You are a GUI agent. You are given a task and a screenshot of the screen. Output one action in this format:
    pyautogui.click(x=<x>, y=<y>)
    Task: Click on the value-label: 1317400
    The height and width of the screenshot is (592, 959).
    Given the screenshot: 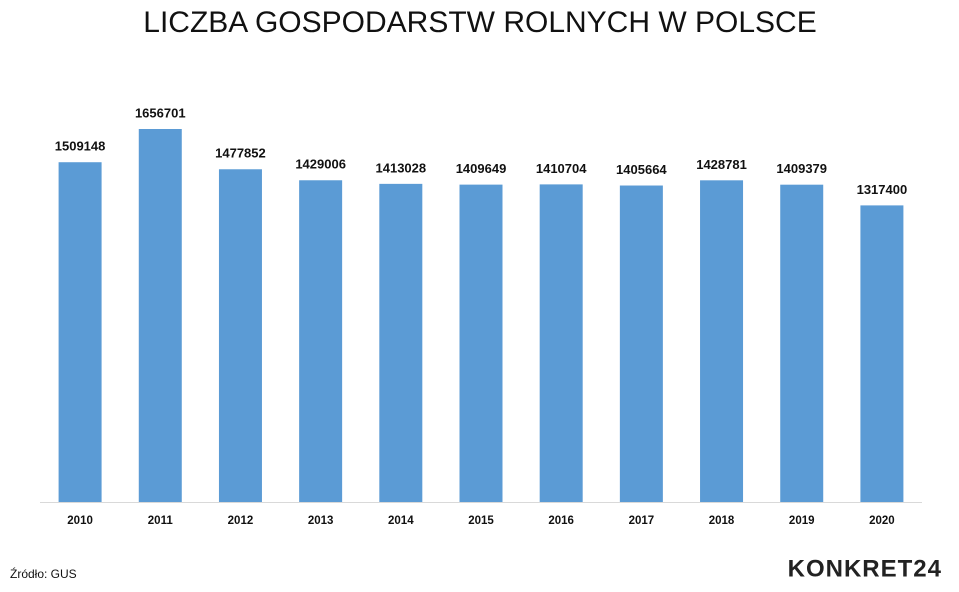 What is the action you would take?
    pyautogui.click(x=882, y=189)
    